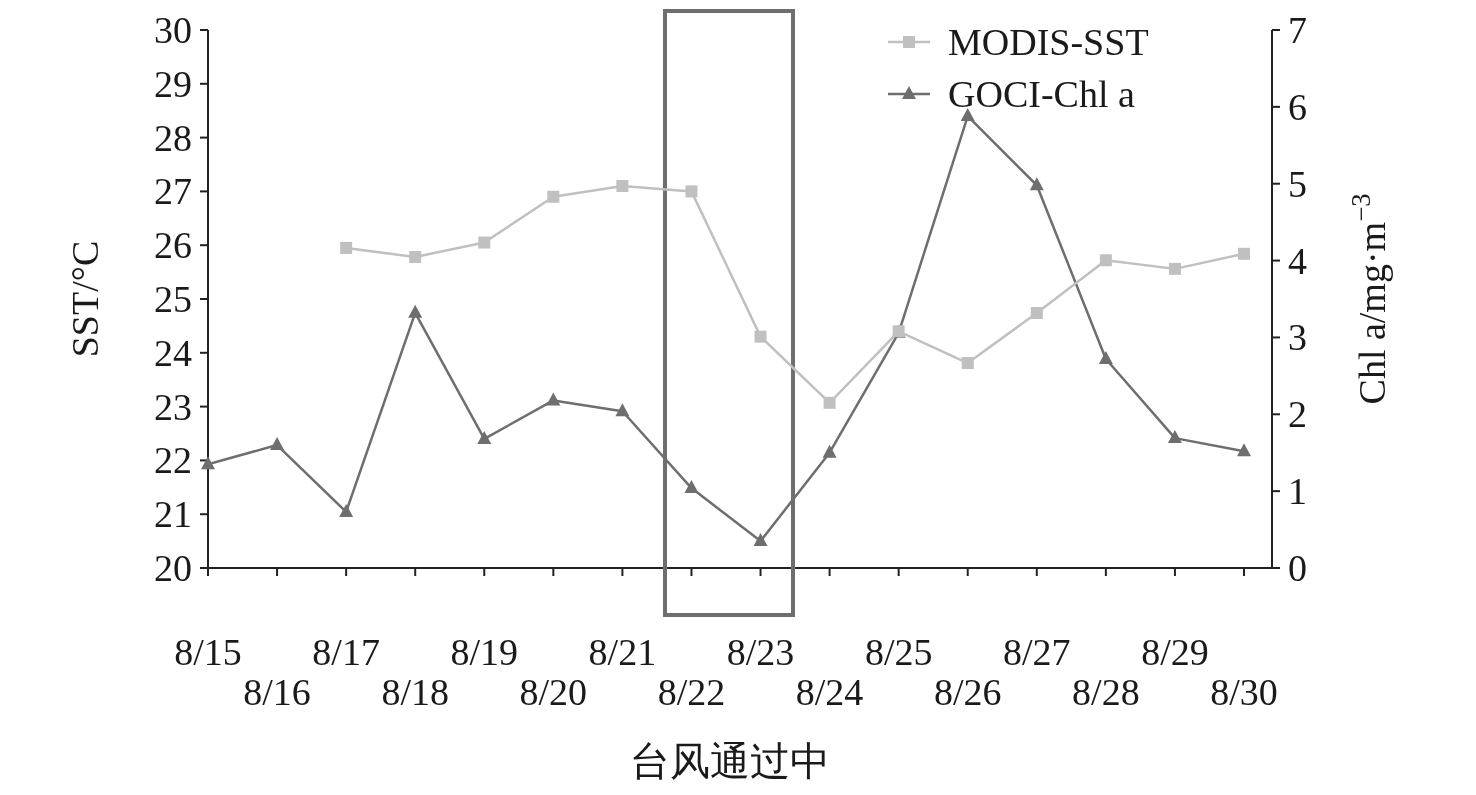  What do you see at coordinates (622, 652) in the screenshot?
I see `x-tick-label: 8/21` at bounding box center [622, 652].